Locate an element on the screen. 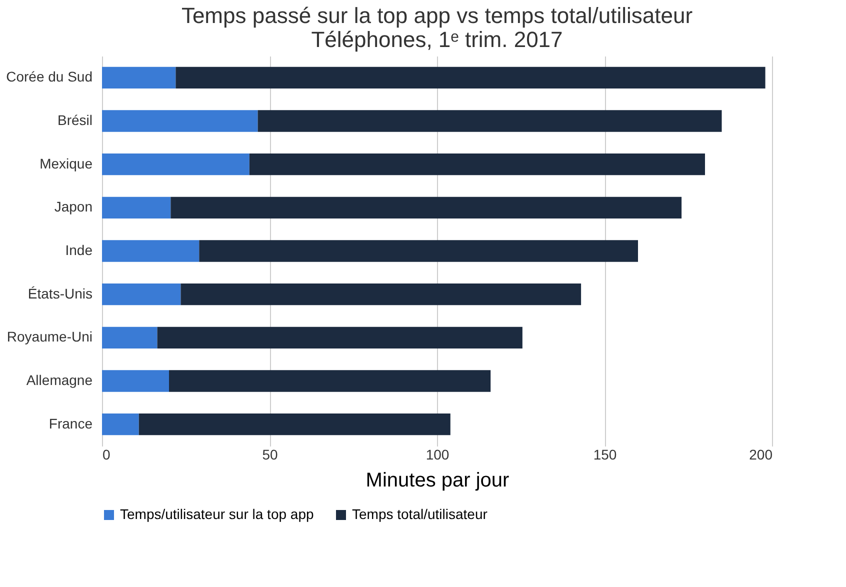  chart-title: Temps passé sur la top app vs temps total/utilisateur is located at coordinates (437, 15).